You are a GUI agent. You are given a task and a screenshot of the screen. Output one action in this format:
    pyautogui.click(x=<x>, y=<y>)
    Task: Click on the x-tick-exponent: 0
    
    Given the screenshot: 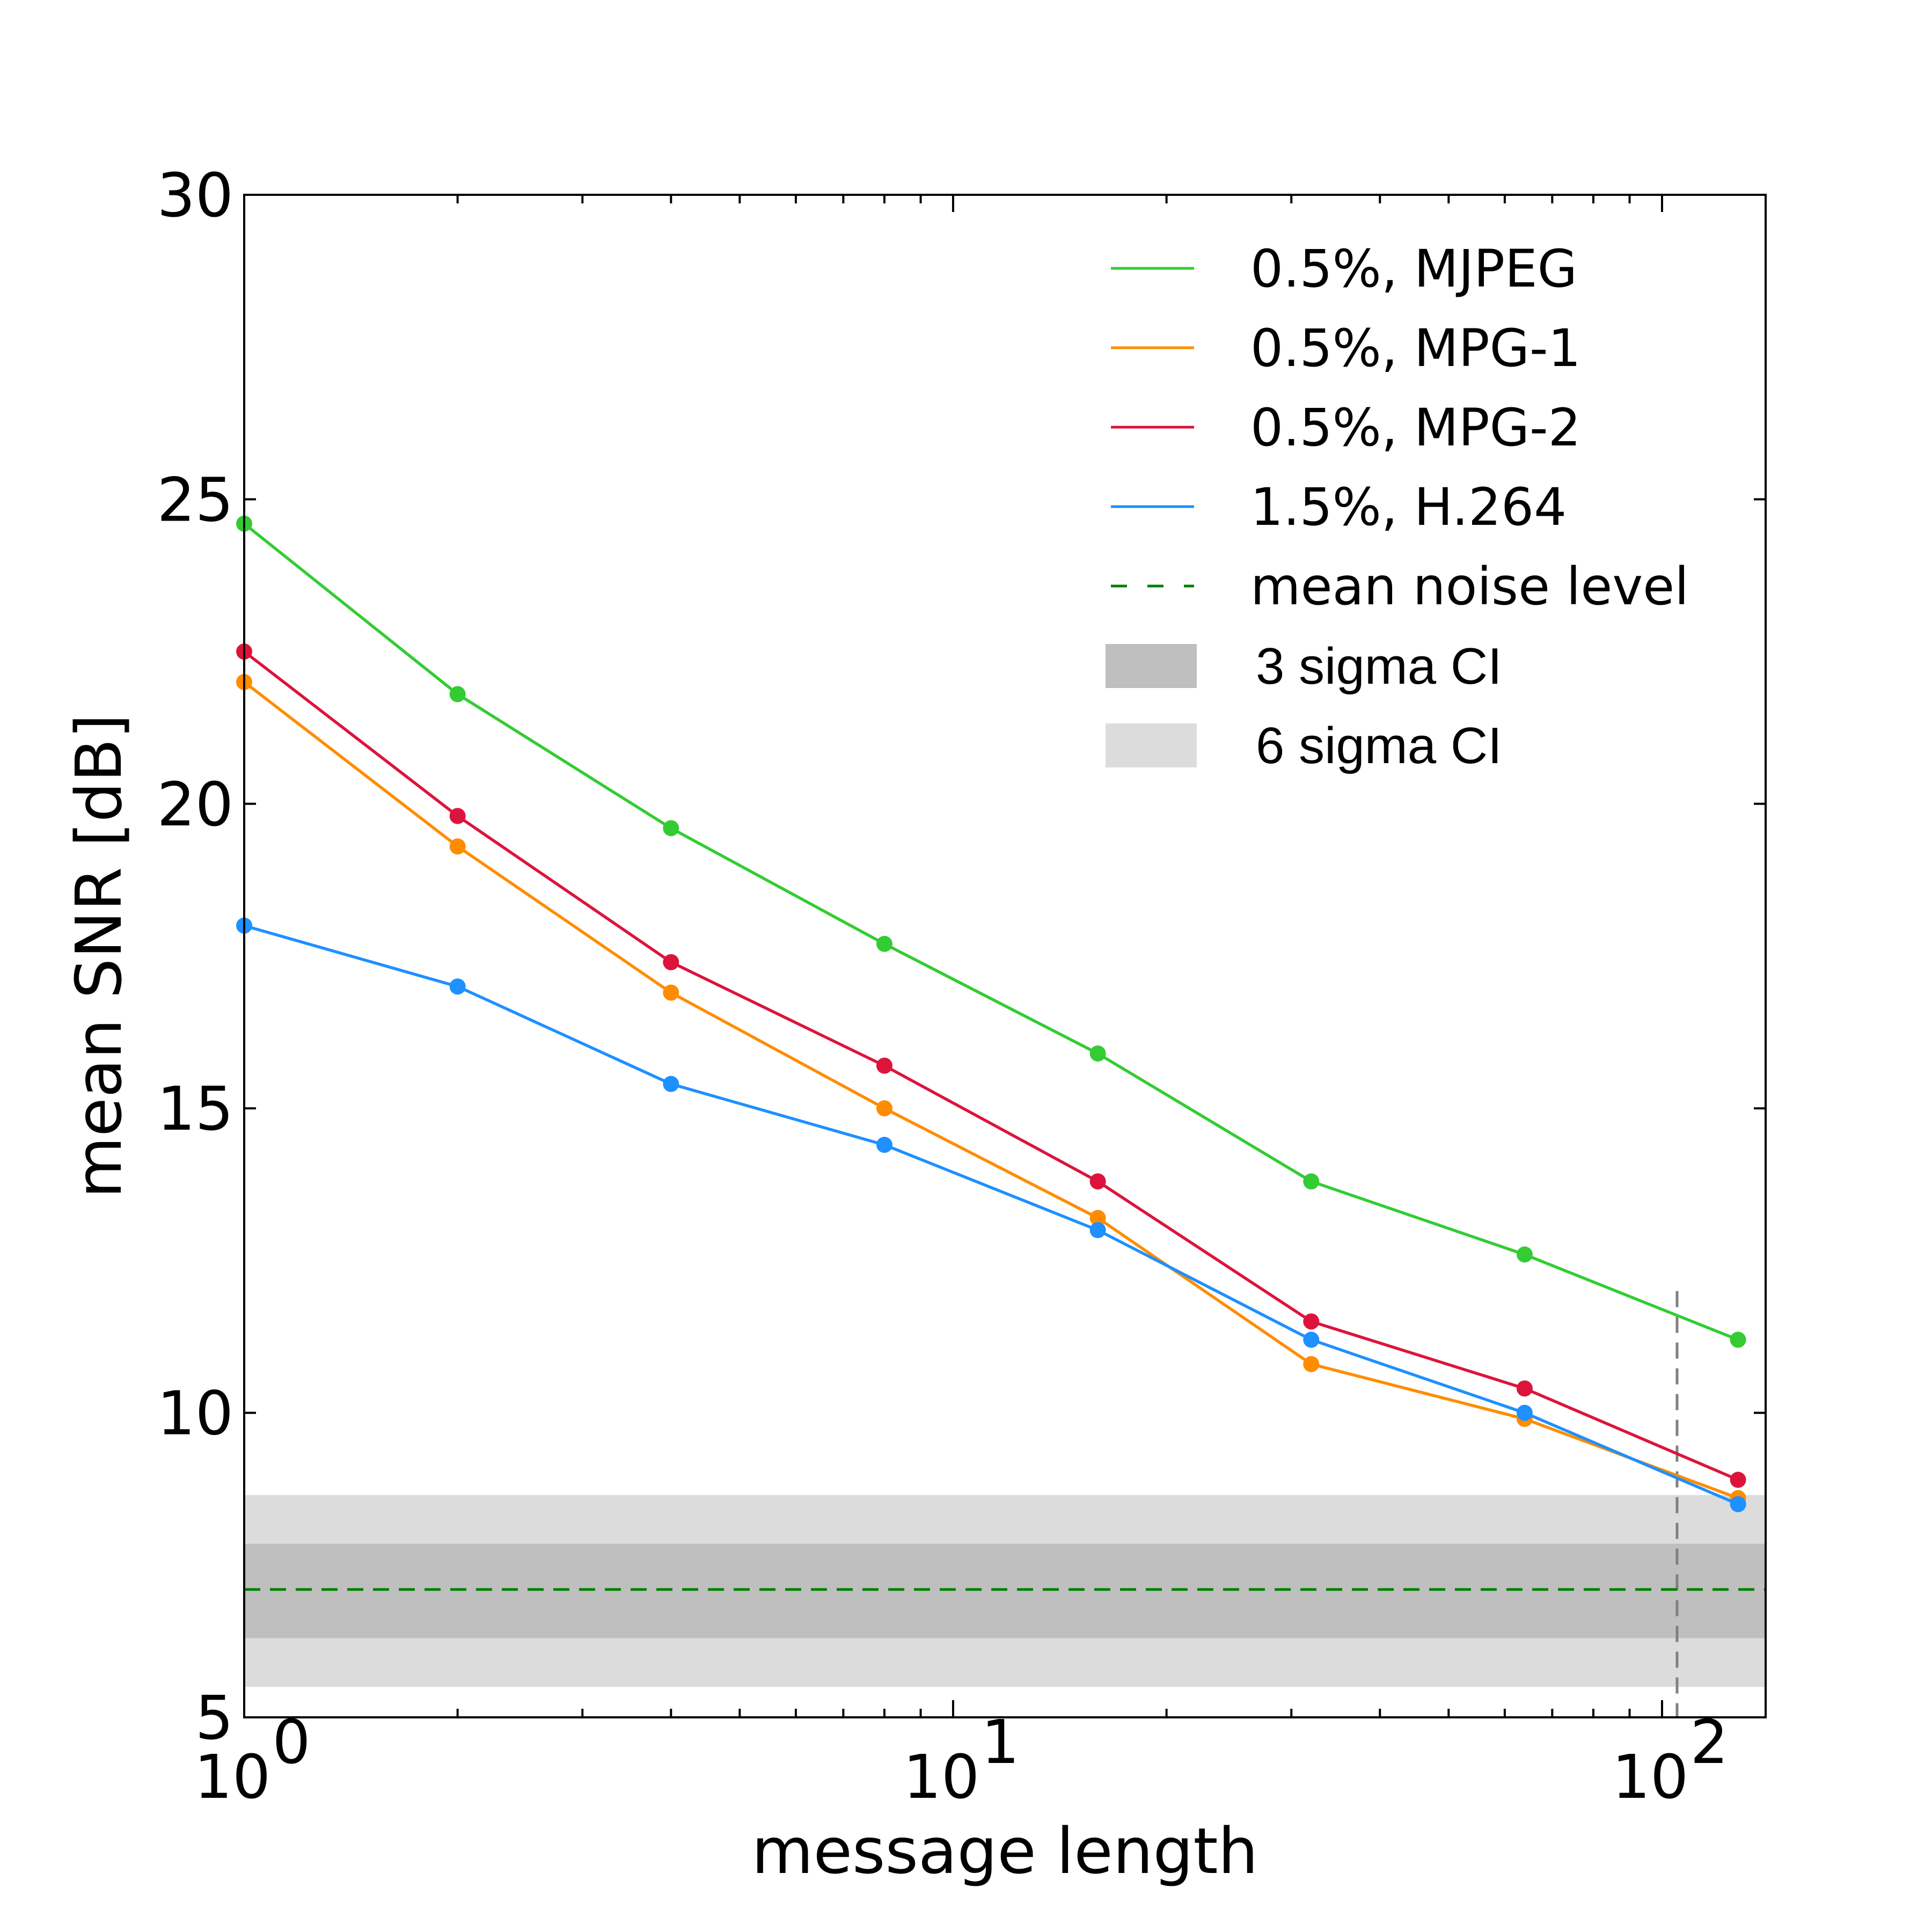 What is the action you would take?
    pyautogui.click(x=291, y=1742)
    